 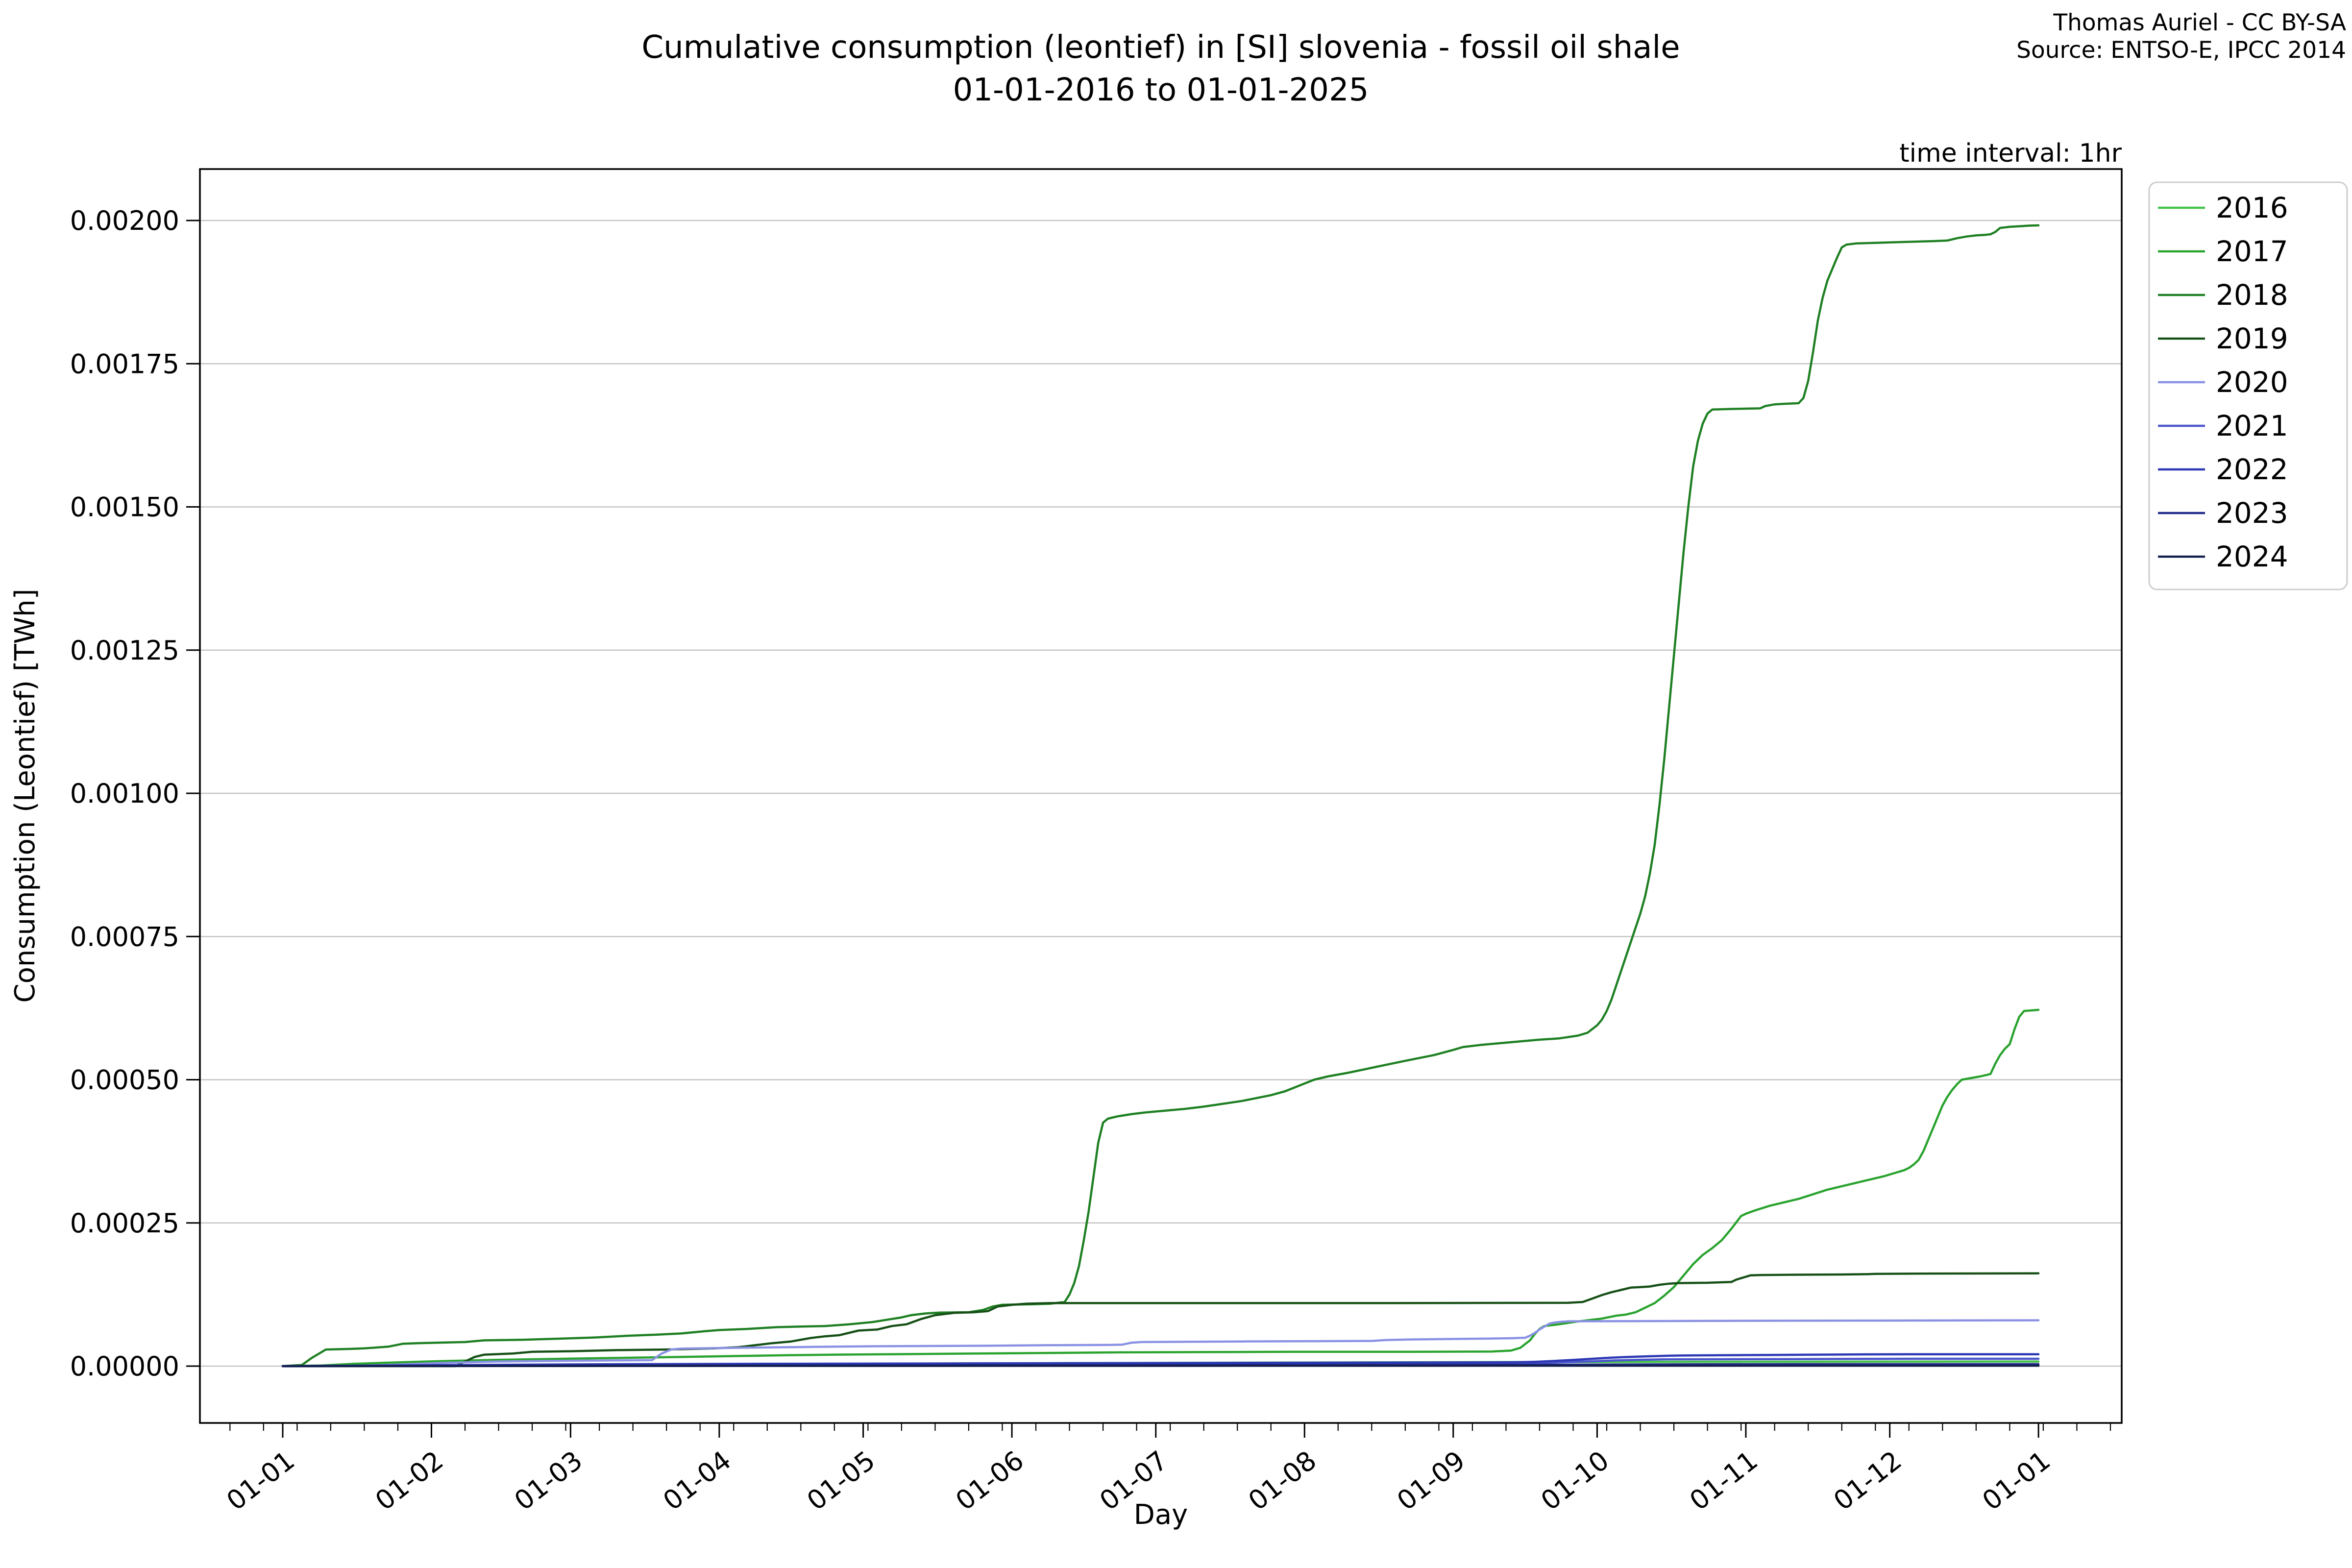 I want to click on y-tick-label: 0.00100, so click(x=124, y=793).